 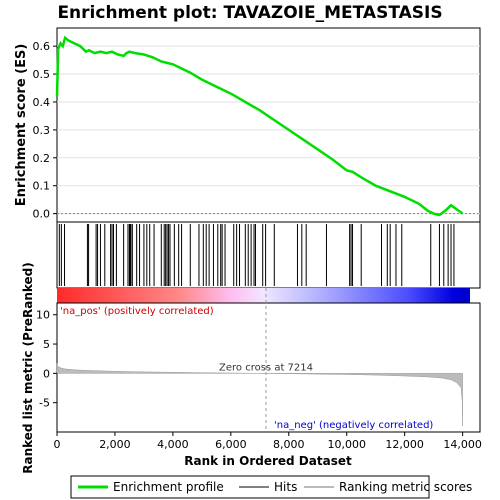 I want to click on neg-annotation: 'na_neg' (negatively correlated), so click(x=353, y=425).